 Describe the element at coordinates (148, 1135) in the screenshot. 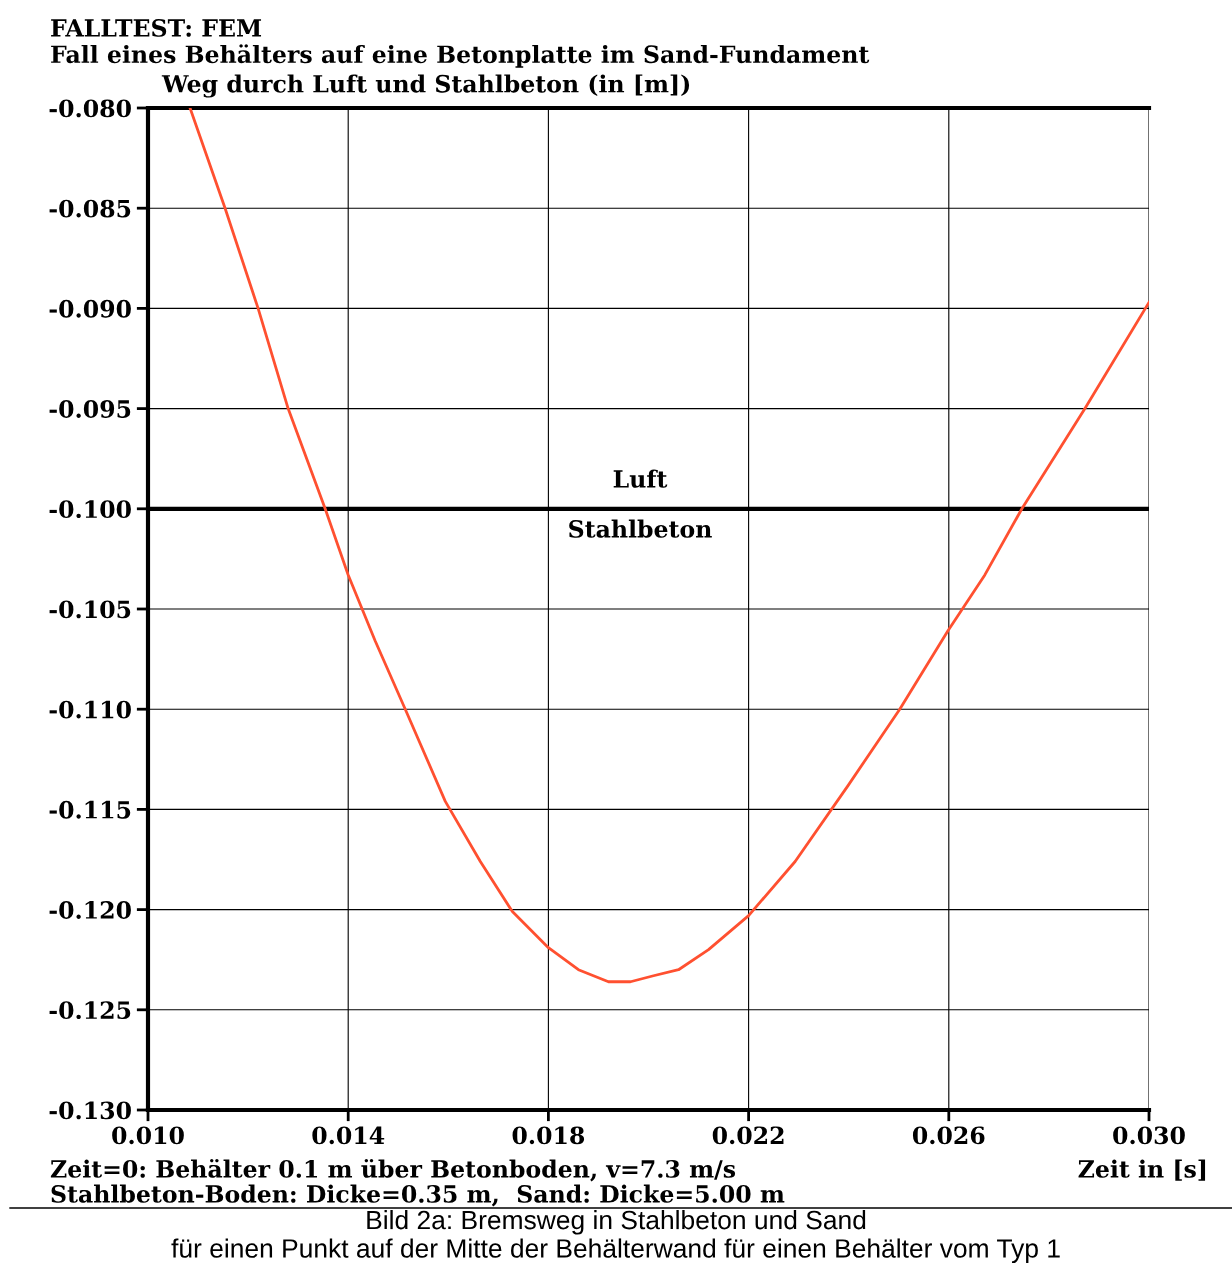

I see `x-tick-label: 0.010` at that location.